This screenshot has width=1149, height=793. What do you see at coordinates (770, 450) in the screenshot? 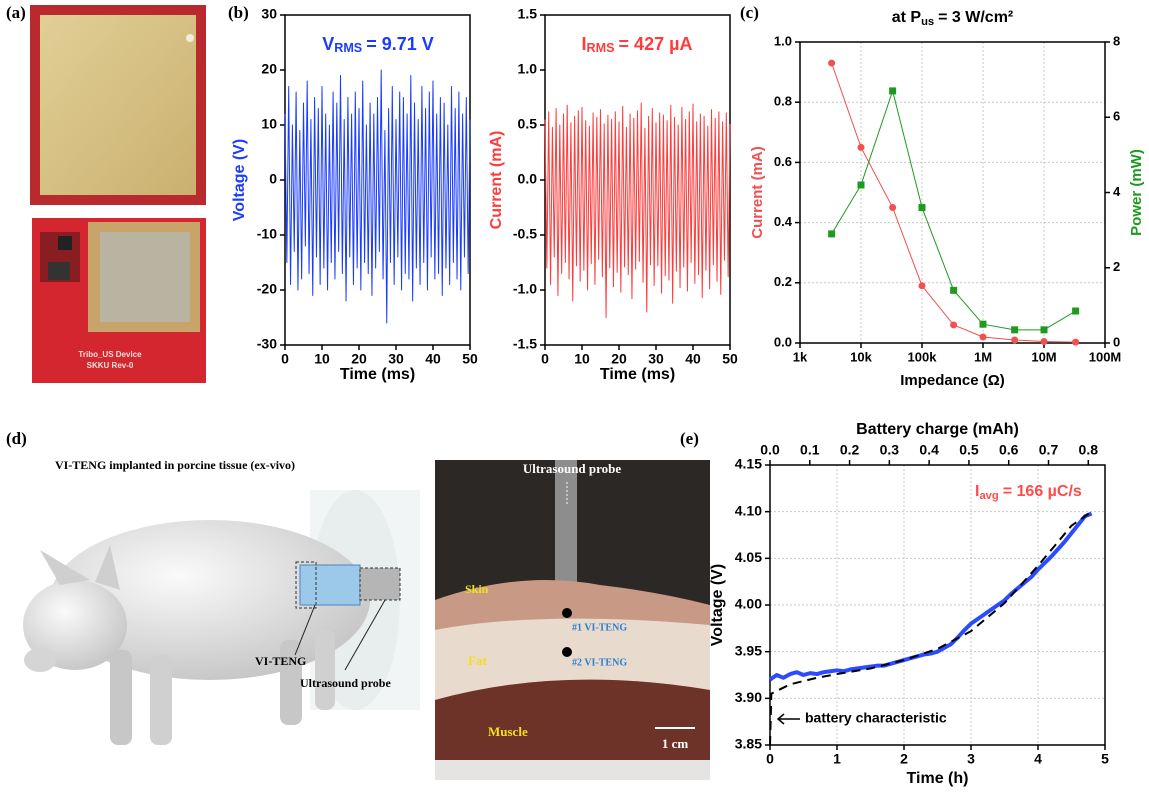
I see `x2-tick-label: 0.0` at bounding box center [770, 450].